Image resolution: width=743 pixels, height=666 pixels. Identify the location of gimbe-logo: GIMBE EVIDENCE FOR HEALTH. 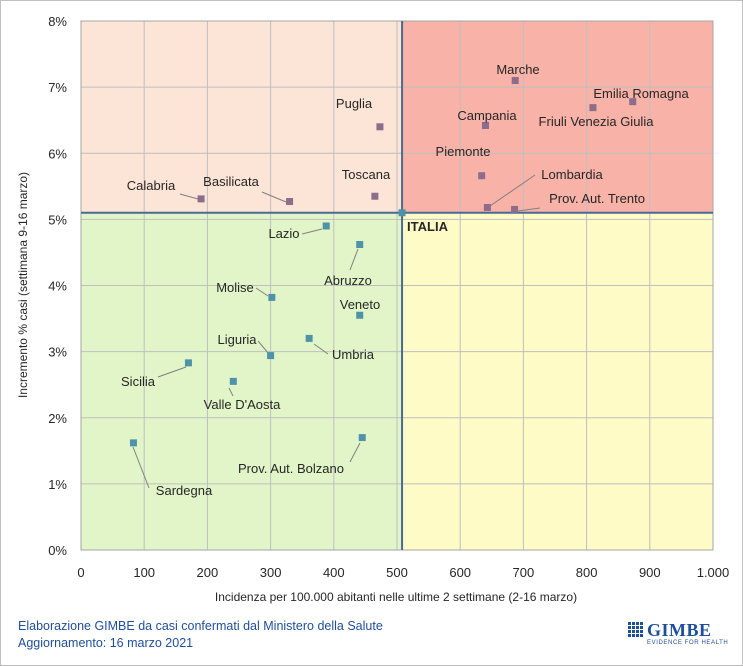
(678, 636).